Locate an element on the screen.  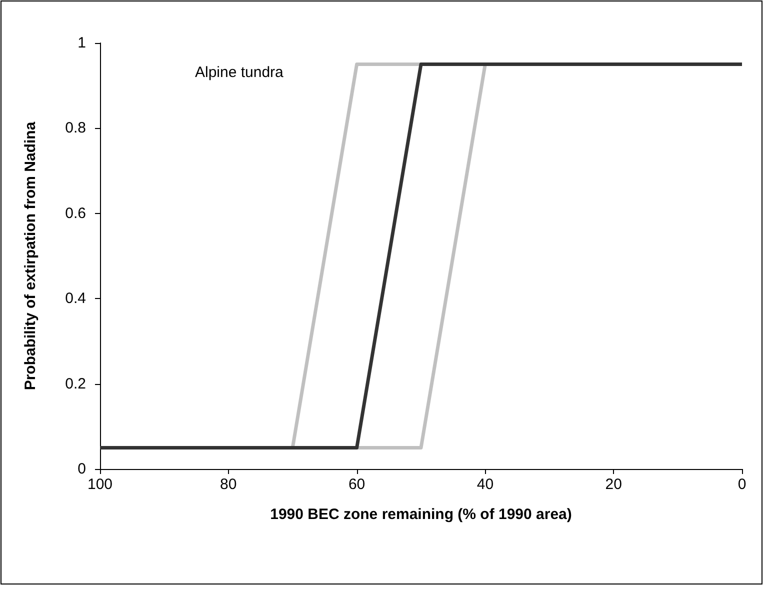
y-tick-label: 0.4 is located at coordinates (75, 299).